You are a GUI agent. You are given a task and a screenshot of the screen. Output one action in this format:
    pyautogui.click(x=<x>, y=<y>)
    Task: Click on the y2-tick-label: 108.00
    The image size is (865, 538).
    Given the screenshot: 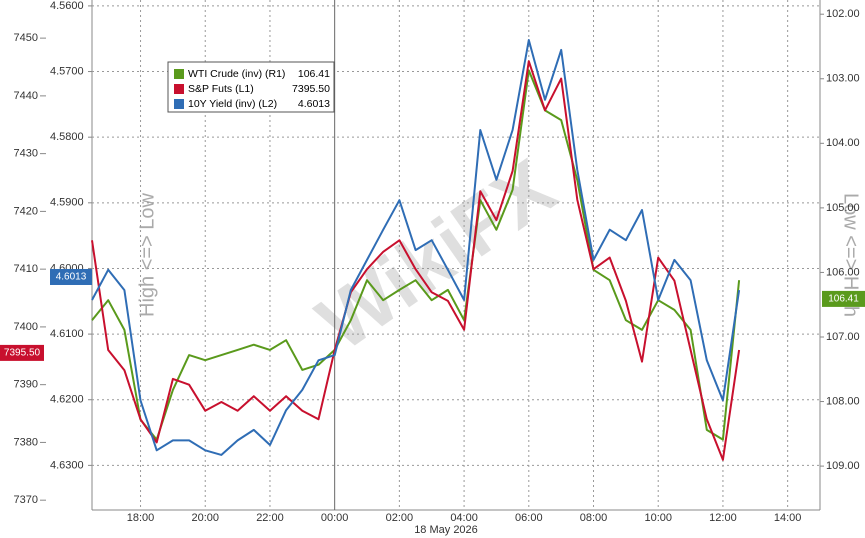 What is the action you would take?
    pyautogui.click(x=843, y=401)
    